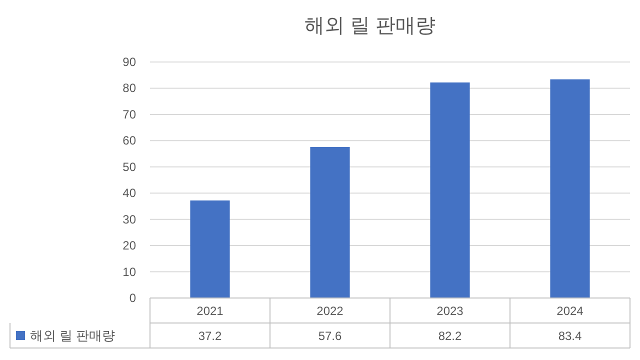  What do you see at coordinates (129, 193) in the screenshot?
I see `y-tick-label: 40` at bounding box center [129, 193].